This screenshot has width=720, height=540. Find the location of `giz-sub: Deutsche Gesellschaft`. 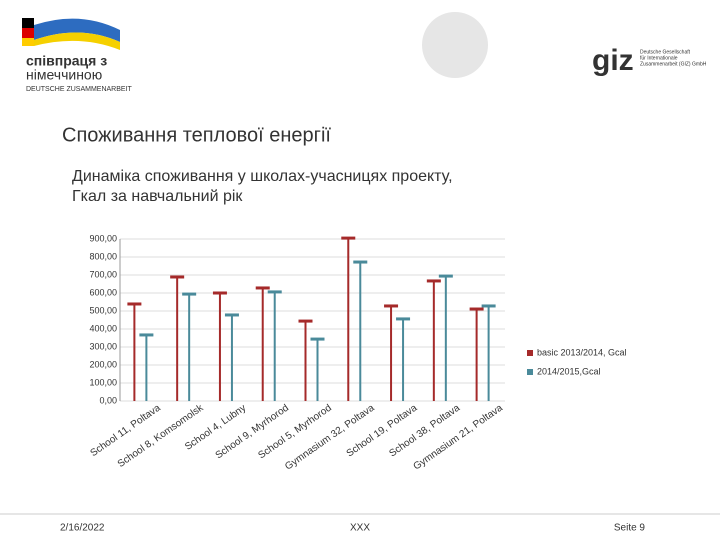

giz-sub: Deutsche Gesellschaft is located at coordinates (665, 52).